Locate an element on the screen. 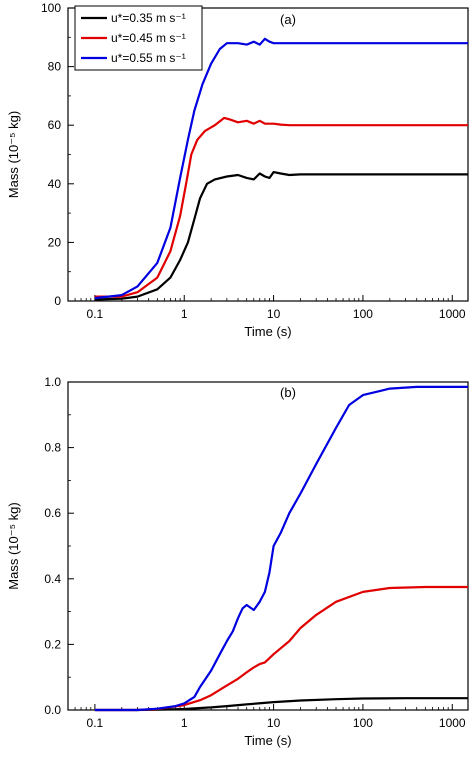 The width and height of the screenshot is (474, 759). x-ticks-a: 0.1 1 10 100 1000 is located at coordinates (270, 308).